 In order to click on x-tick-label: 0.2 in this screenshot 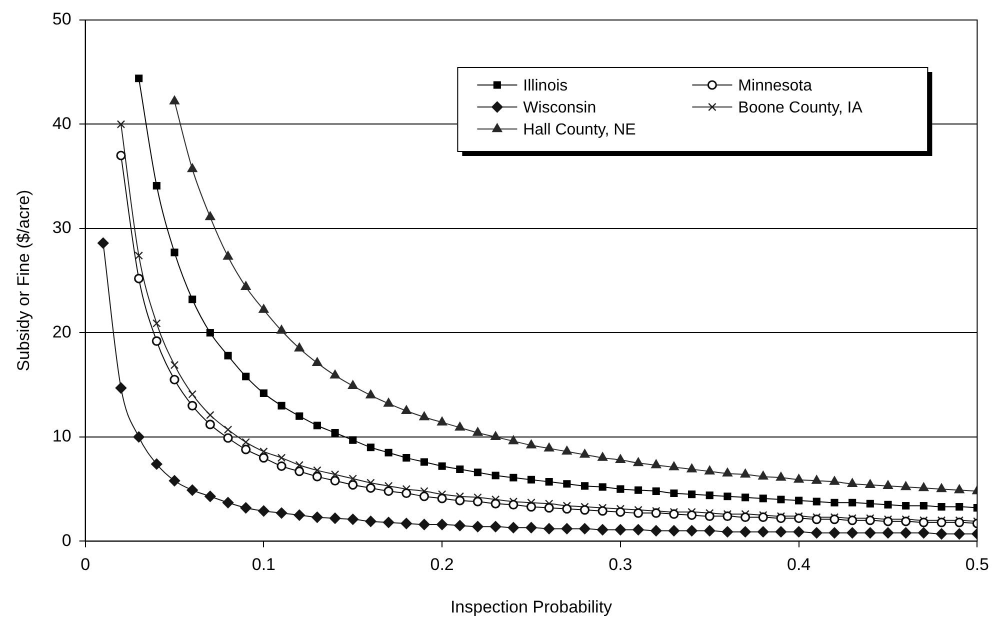, I will do `click(442, 564)`.